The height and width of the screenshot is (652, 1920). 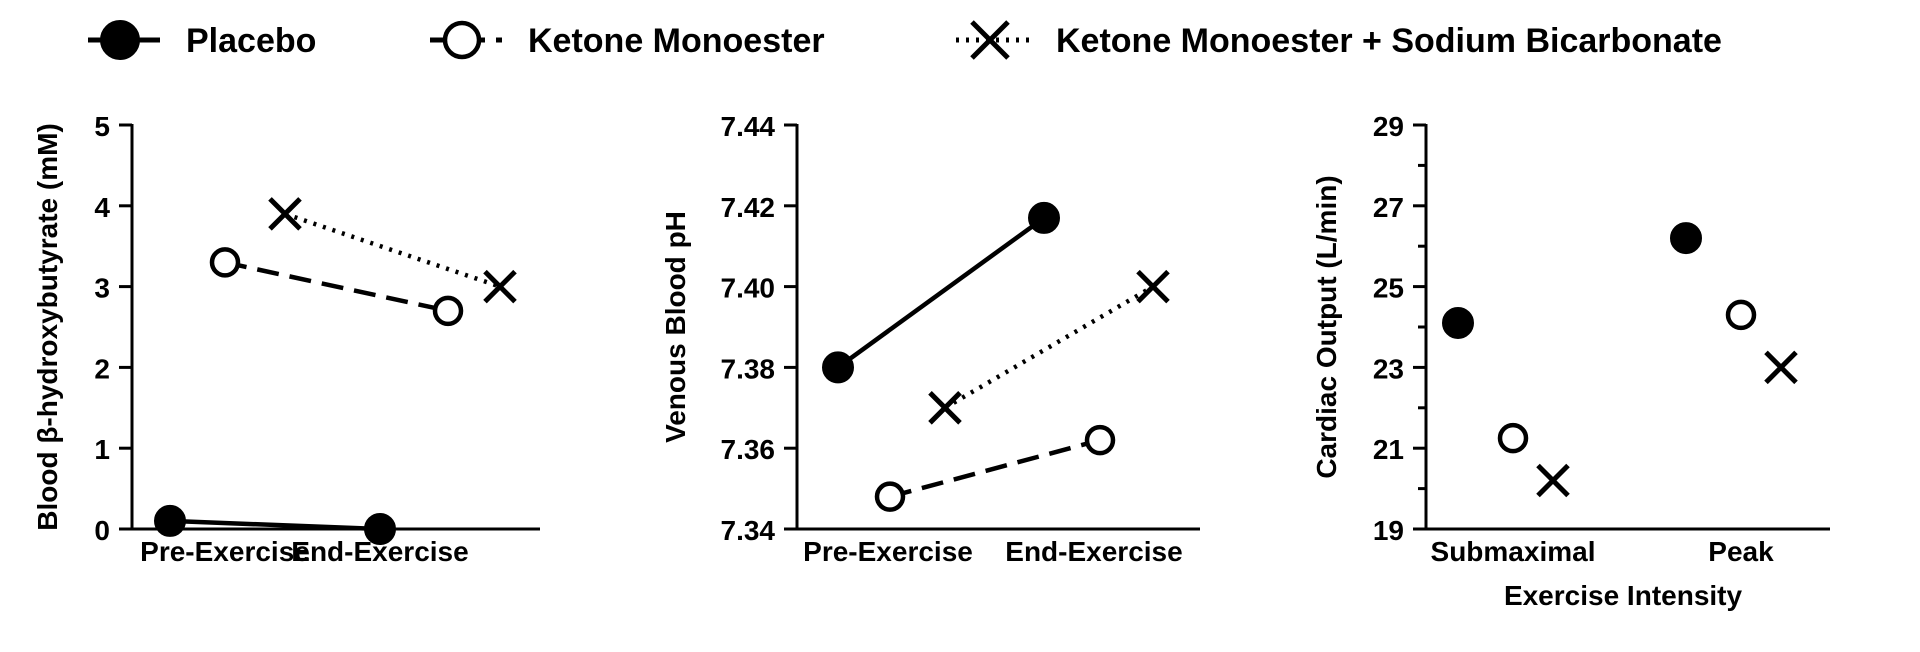 I want to click on y-tick-label: 7.44, so click(x=748, y=126).